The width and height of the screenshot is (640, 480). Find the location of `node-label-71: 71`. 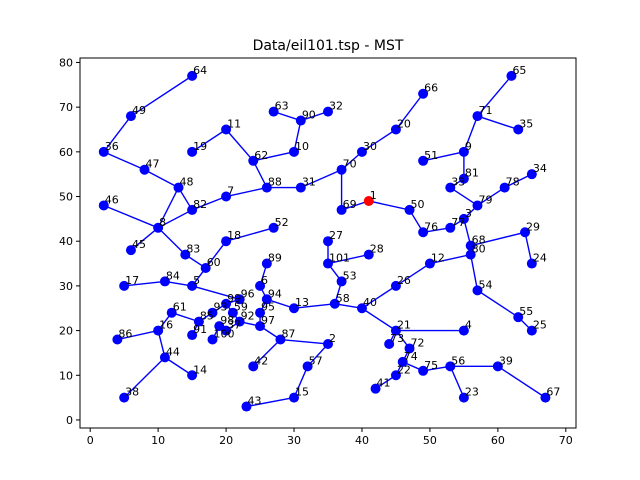

node-label-71: 71 is located at coordinates (485, 110).